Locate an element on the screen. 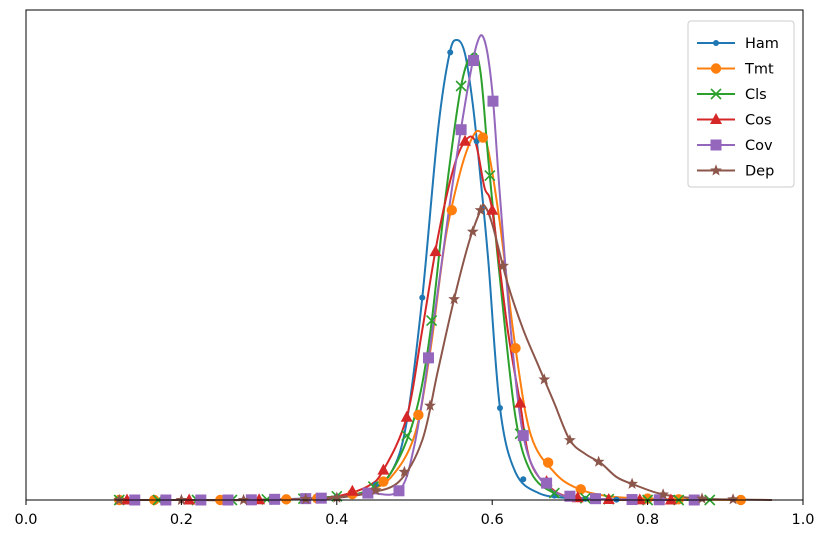 Image resolution: width=830 pixels, height=543 pixels. legend-marker-cos is located at coordinates (716, 118).